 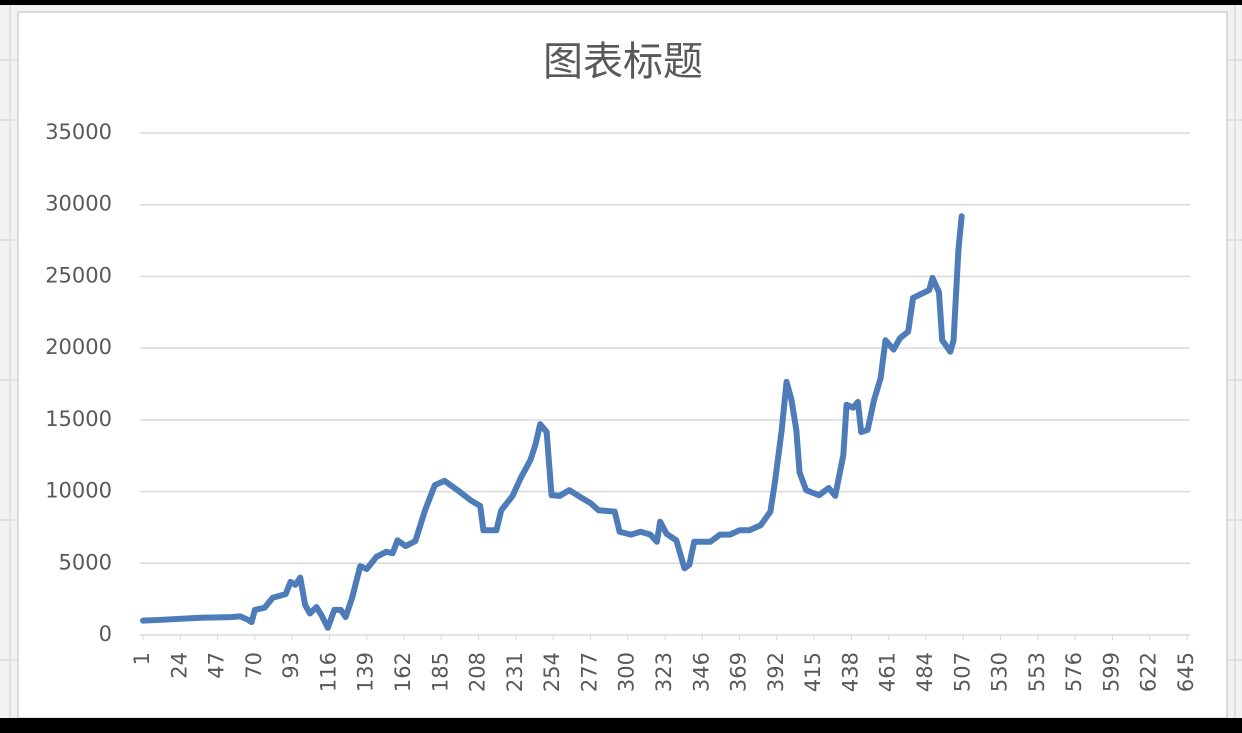 What do you see at coordinates (78, 419) in the screenshot?
I see `y-tick-label: 15000` at bounding box center [78, 419].